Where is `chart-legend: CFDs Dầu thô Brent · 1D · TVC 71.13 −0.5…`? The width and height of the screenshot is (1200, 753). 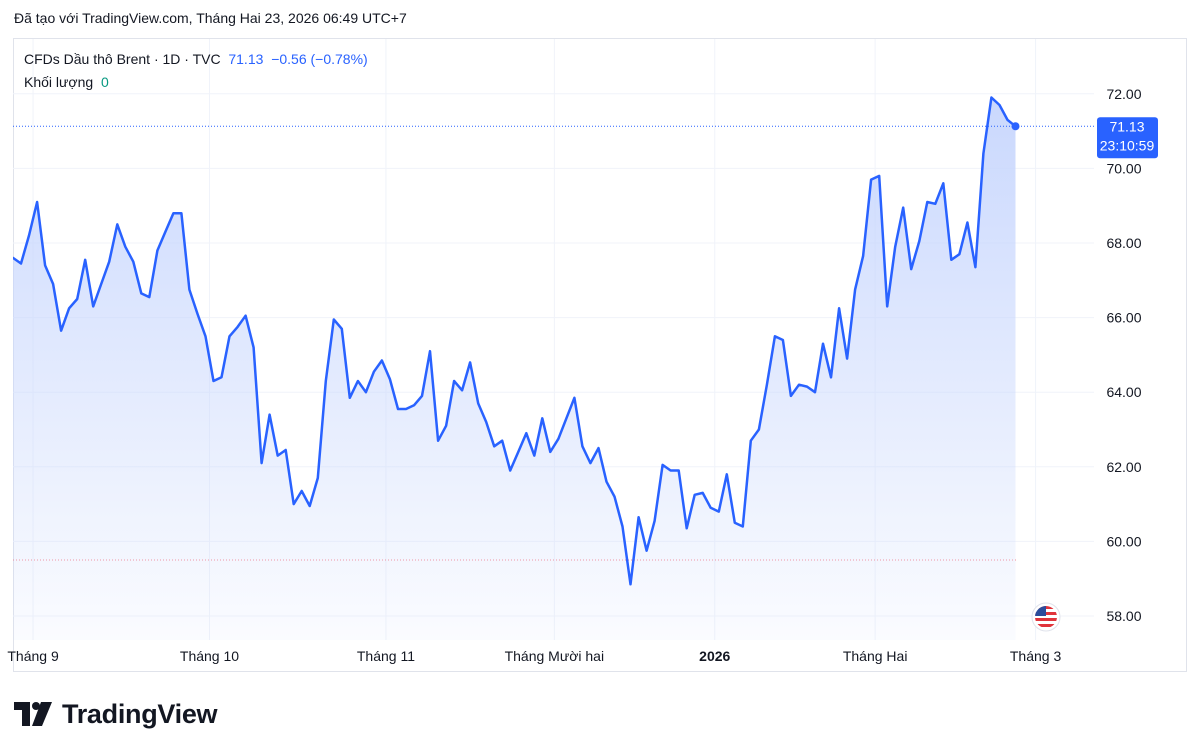
chart-legend: CFDs Dầu thô Brent · 1D · TVC 71.13 −0.5… is located at coordinates (196, 71).